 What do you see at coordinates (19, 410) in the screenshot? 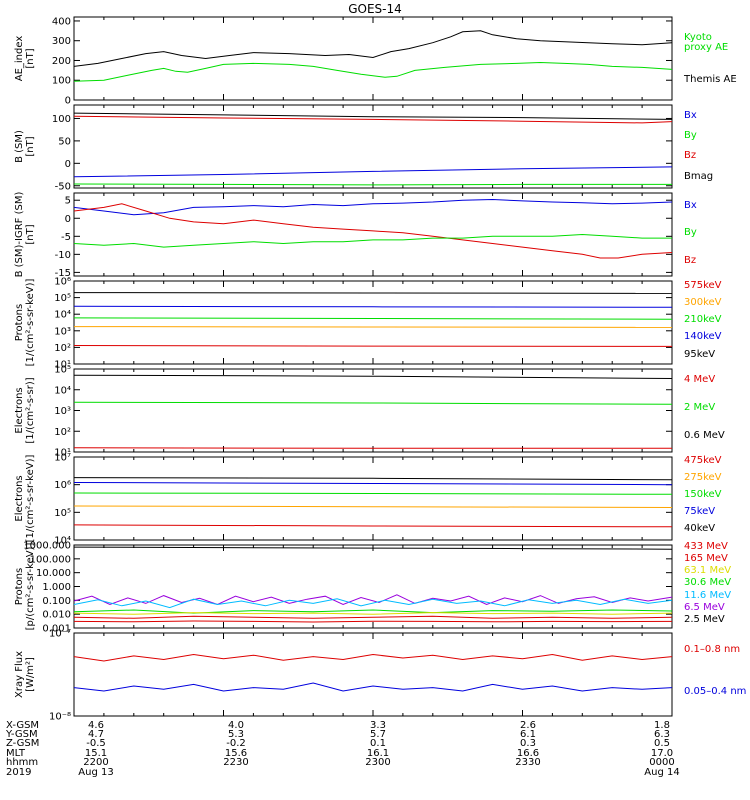
I see `y-axis-label: Electrons` at bounding box center [19, 410].